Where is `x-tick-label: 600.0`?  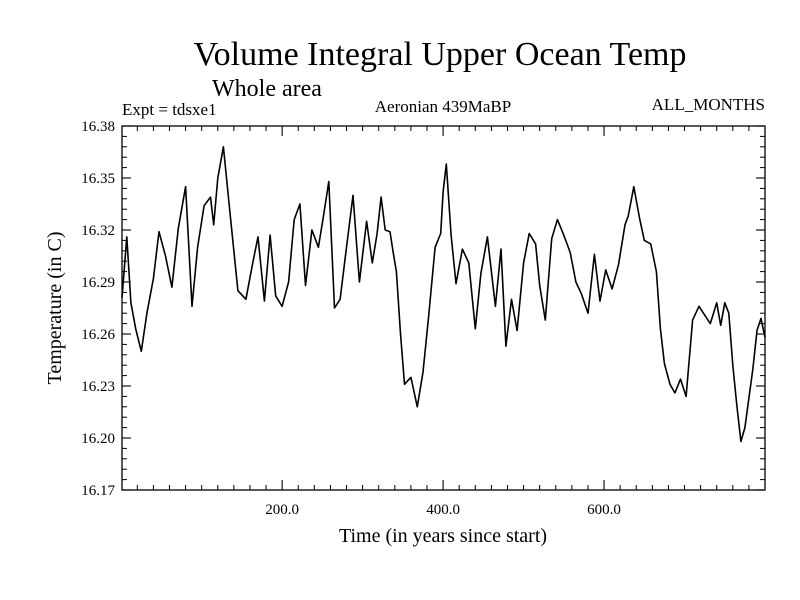 x-tick-label: 600.0 is located at coordinates (604, 510).